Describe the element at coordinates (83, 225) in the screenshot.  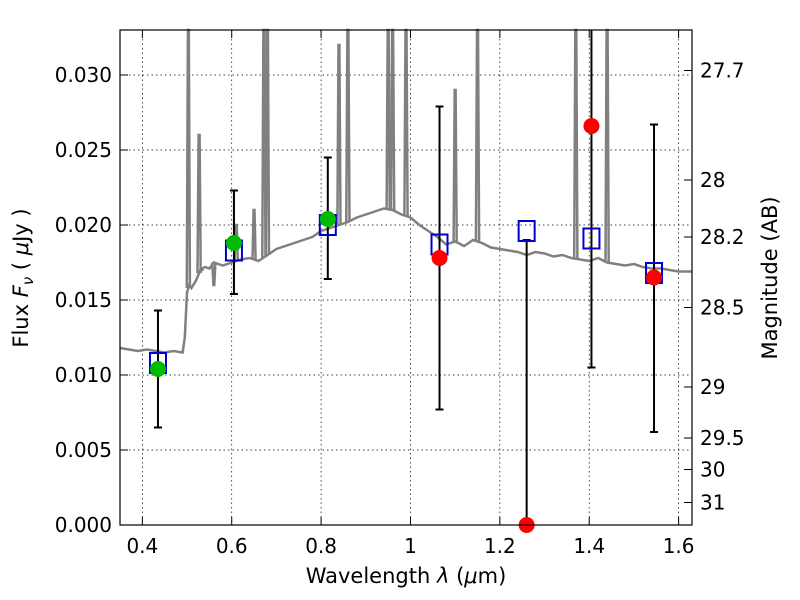
I see `y-tick-label: 0.020` at that location.